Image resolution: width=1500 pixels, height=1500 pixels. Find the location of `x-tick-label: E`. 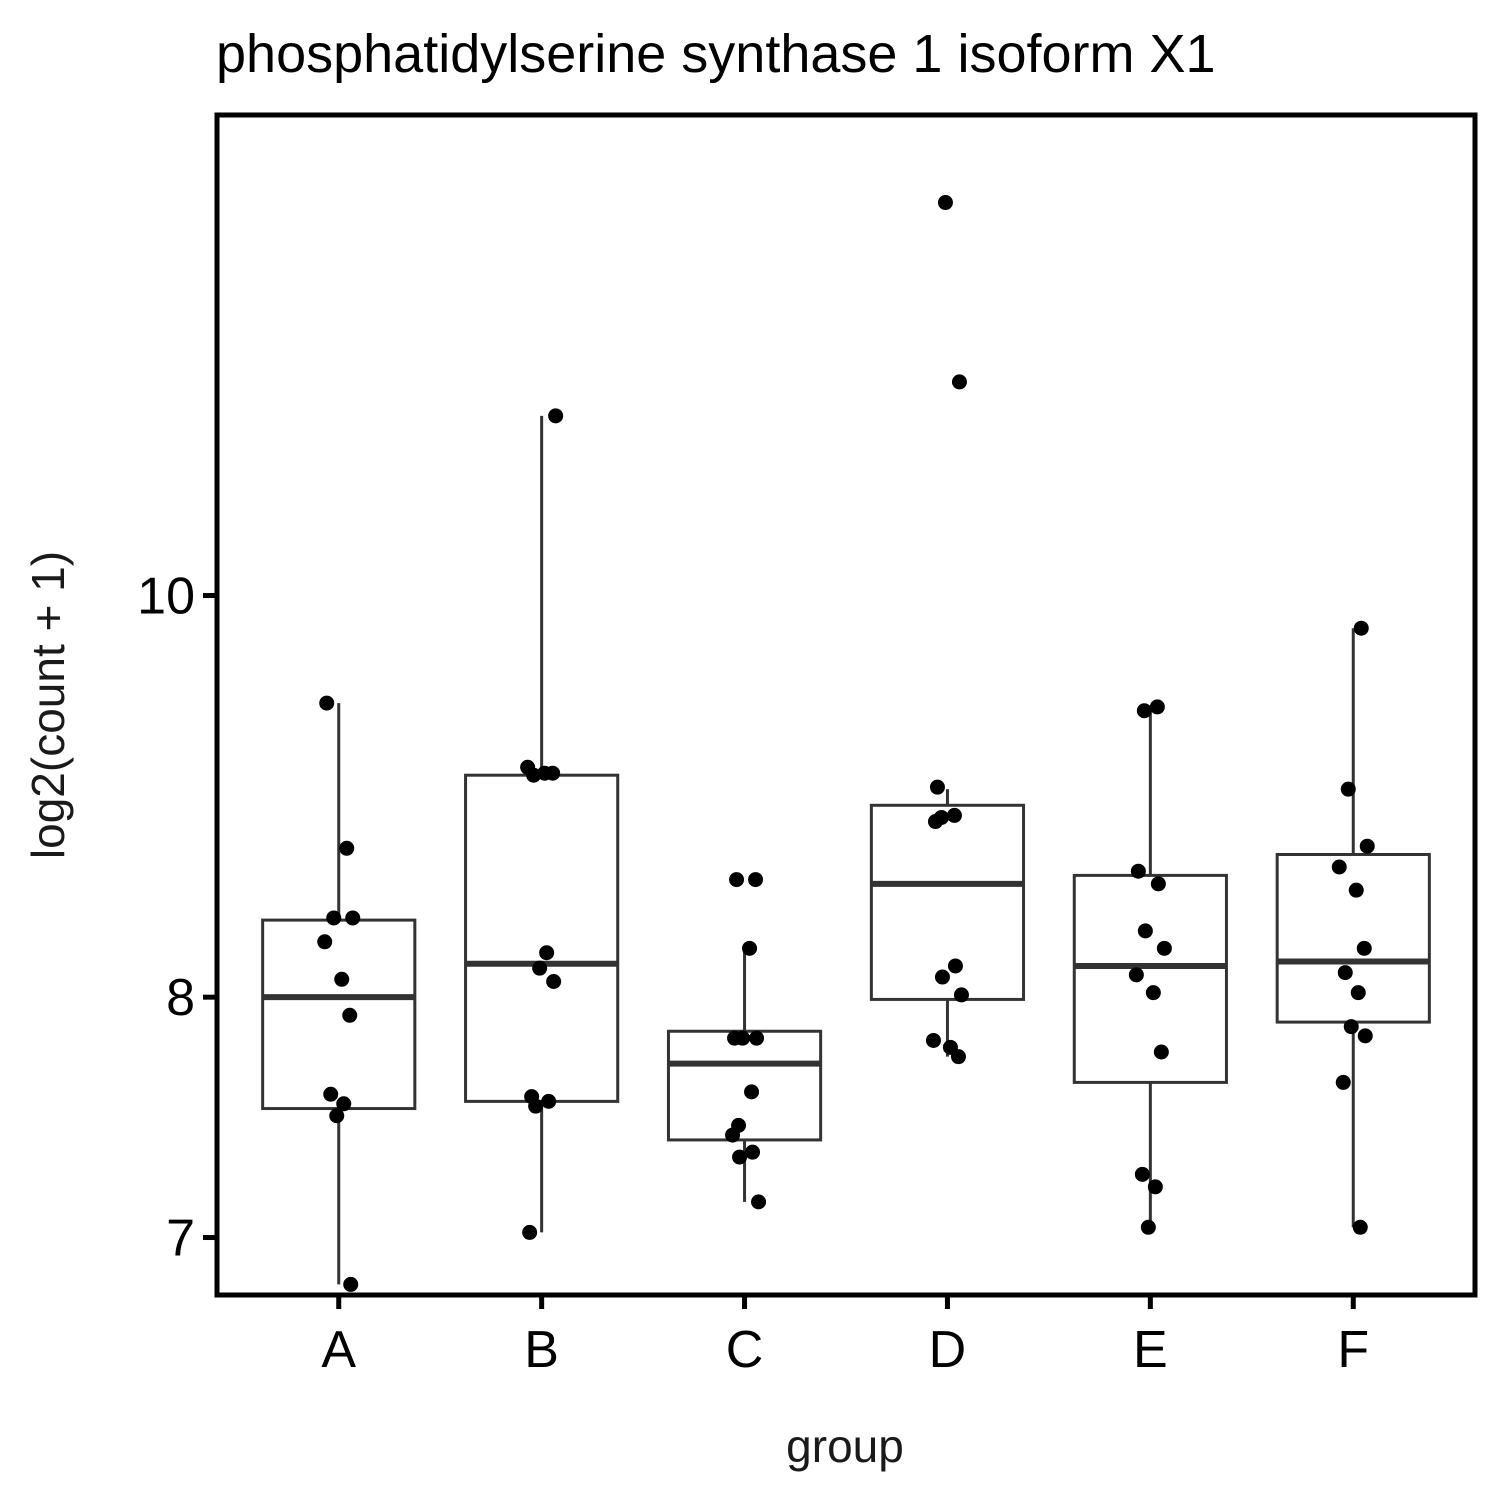

x-tick-label: E is located at coordinates (1150, 1350).